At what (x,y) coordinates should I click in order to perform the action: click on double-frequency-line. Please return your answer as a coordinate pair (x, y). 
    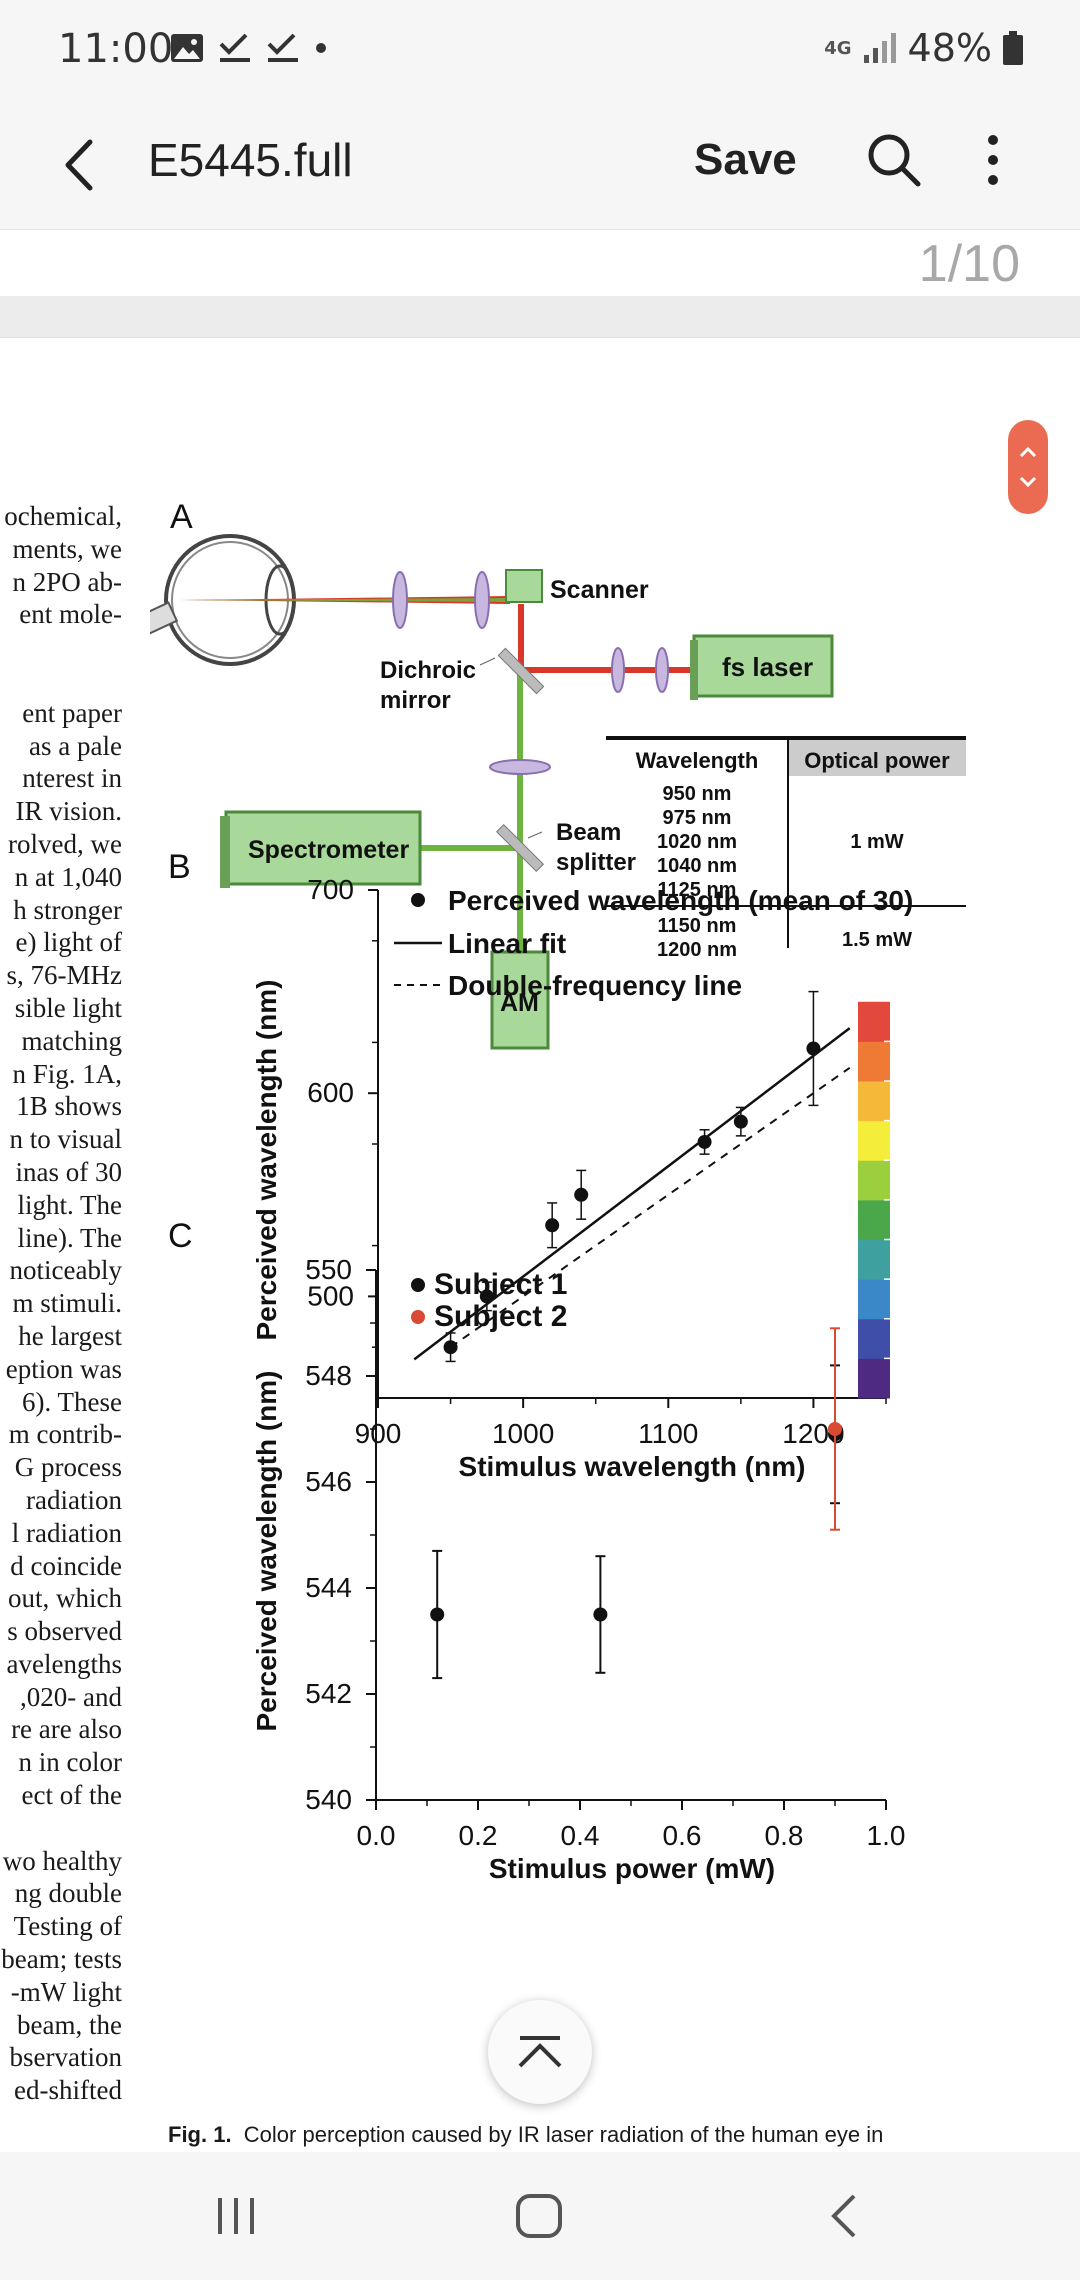
    Looking at the image, I should click on (650, 1207).